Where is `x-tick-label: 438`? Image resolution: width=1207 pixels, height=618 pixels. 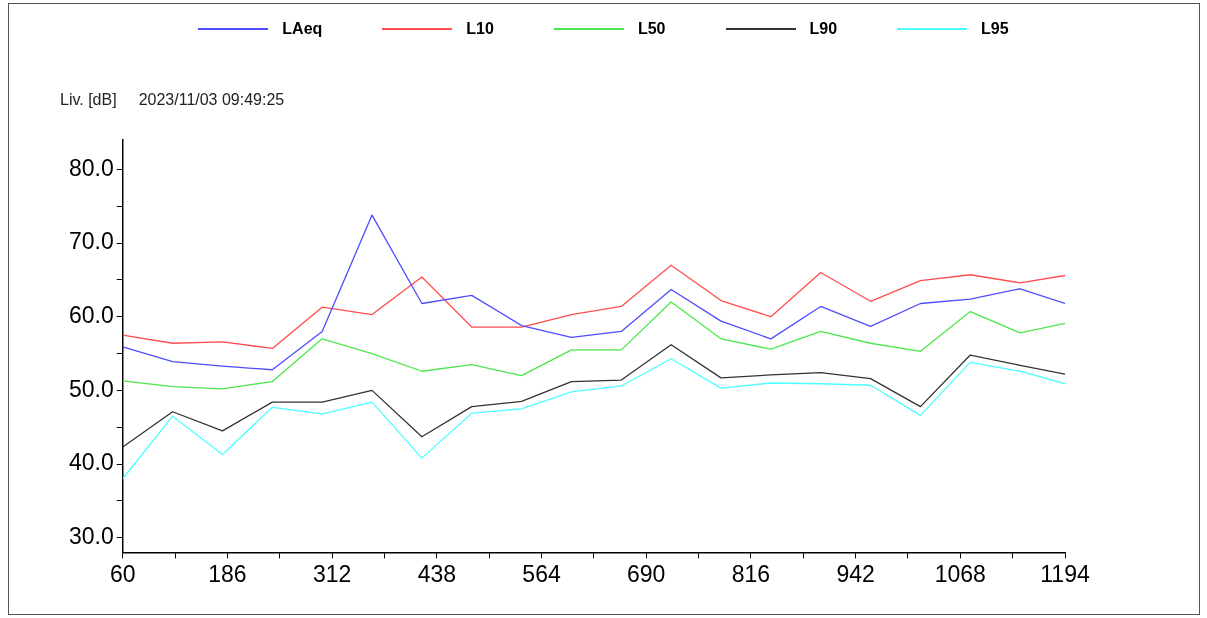
x-tick-label: 438 is located at coordinates (437, 573).